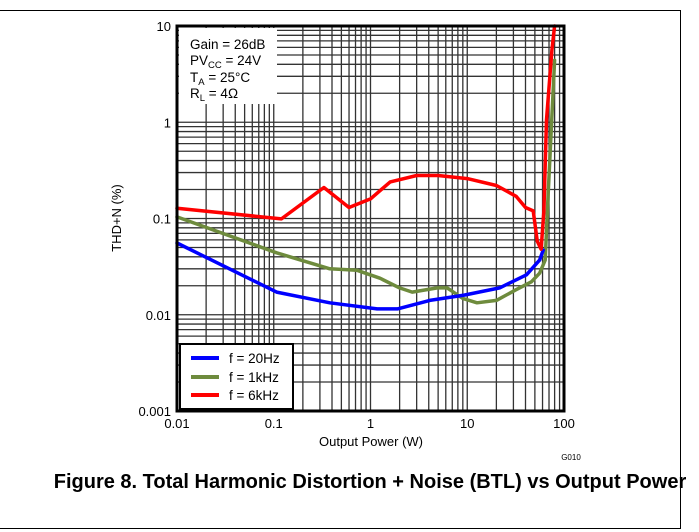 Image resolution: width=699 pixels, height=532 pixels. I want to click on frame-bottom-line, so click(340, 528).